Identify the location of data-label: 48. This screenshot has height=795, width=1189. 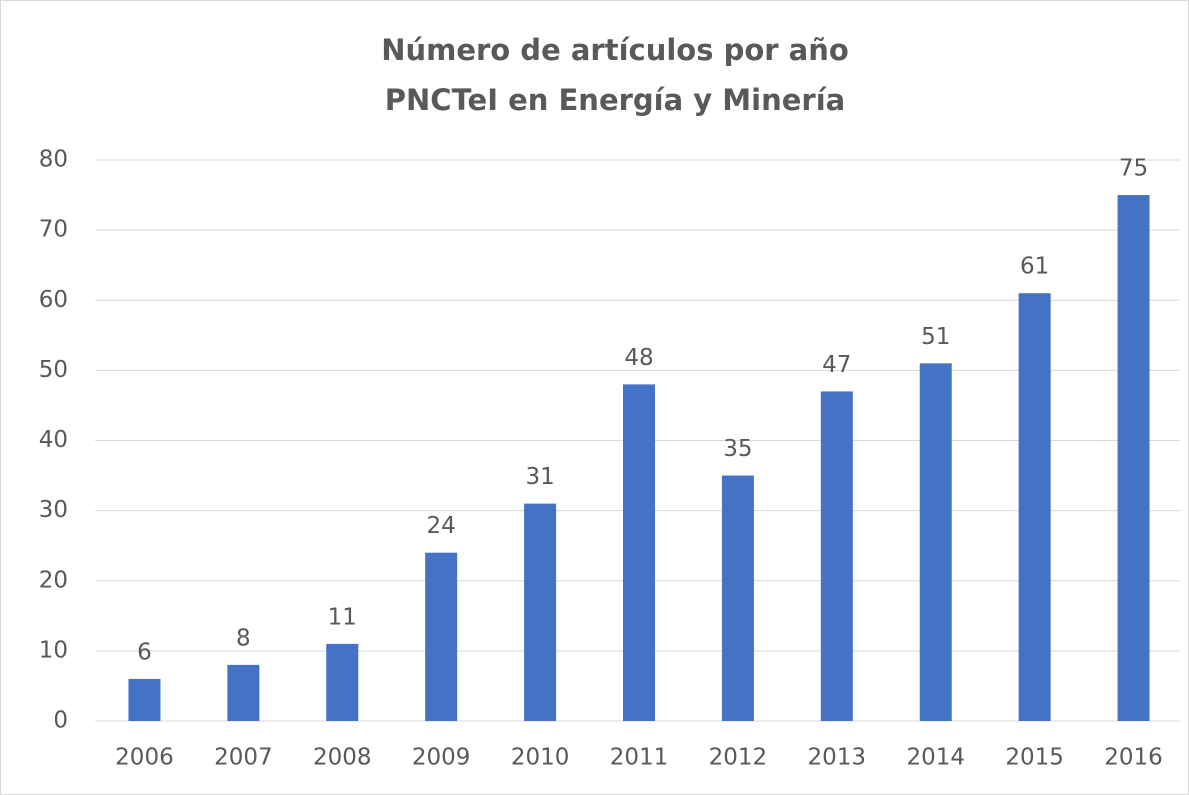
(638, 358).